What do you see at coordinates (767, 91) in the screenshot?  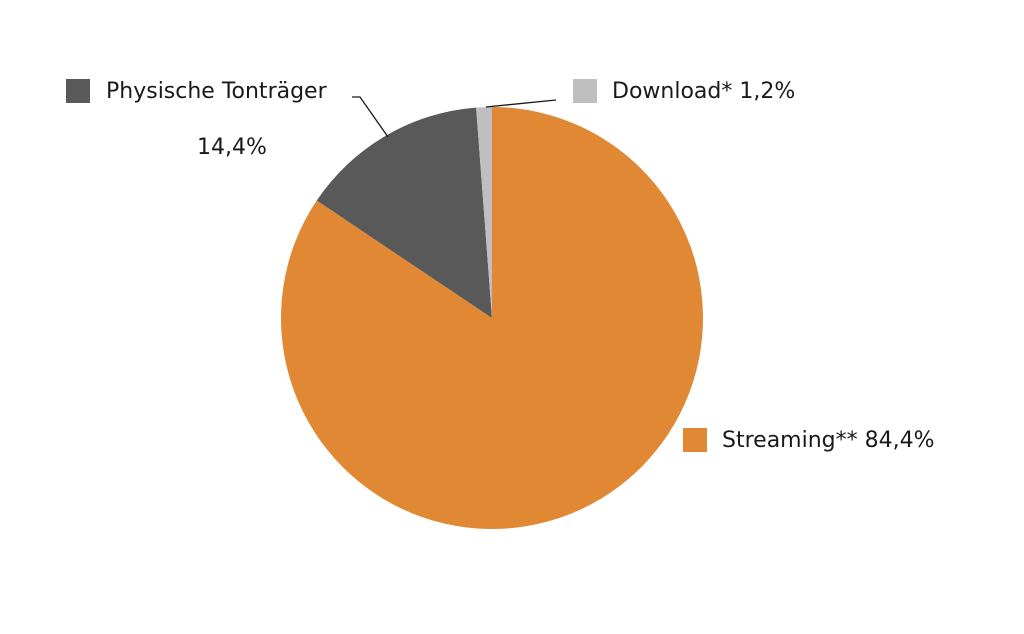 I see `value-label: 1,2%` at bounding box center [767, 91].